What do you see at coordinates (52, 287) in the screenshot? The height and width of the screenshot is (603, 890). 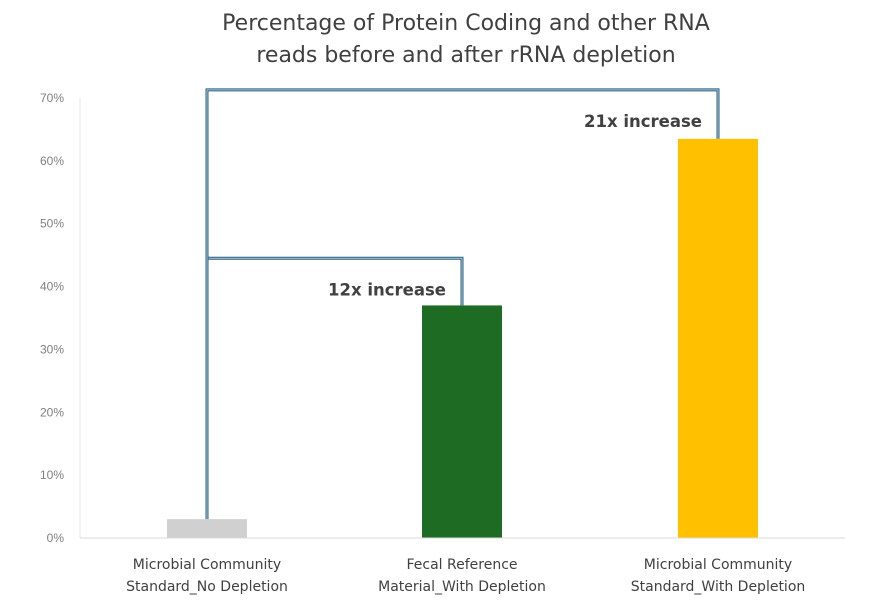 I see `y-tick-label: 40%` at bounding box center [52, 287].